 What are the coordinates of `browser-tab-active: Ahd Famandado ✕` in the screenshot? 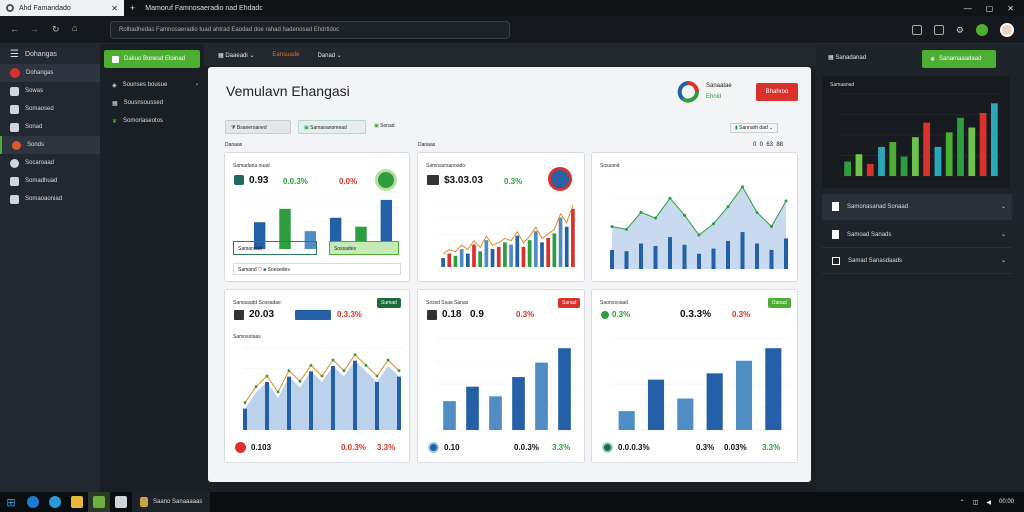 It's located at (62, 8).